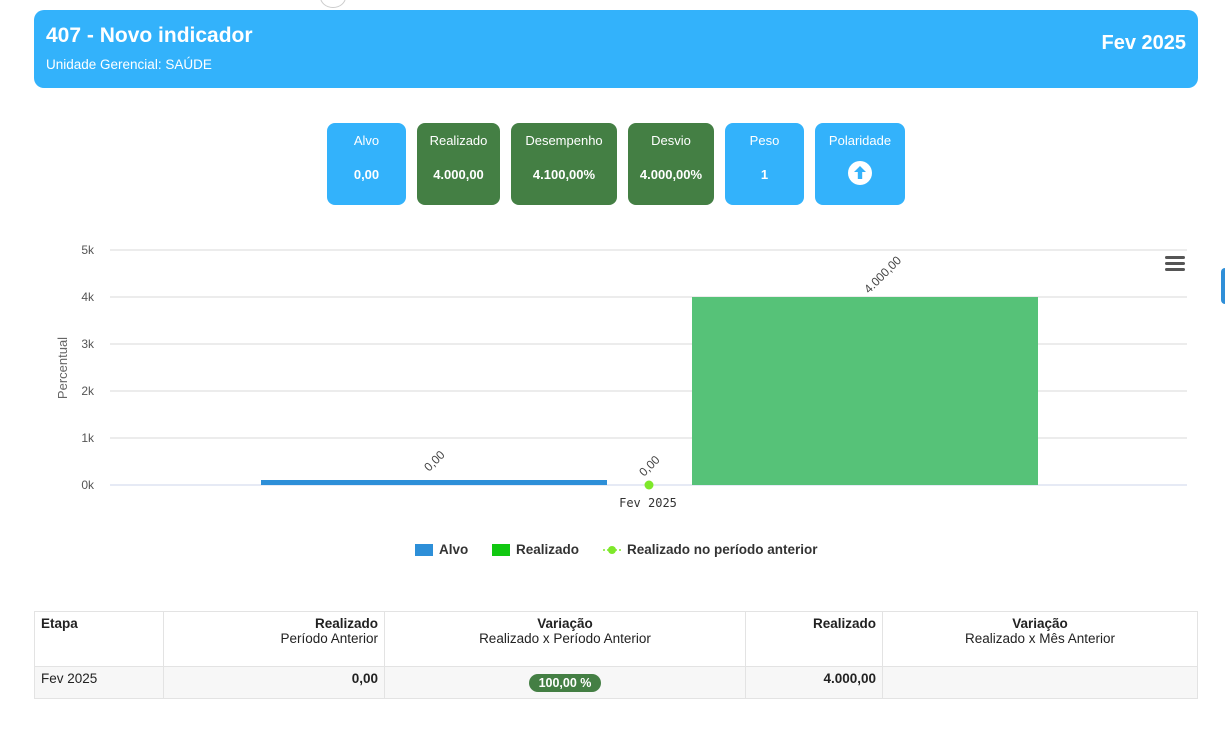  I want to click on col-realizado-anterior: Realizado Período Anterior, so click(274, 639).